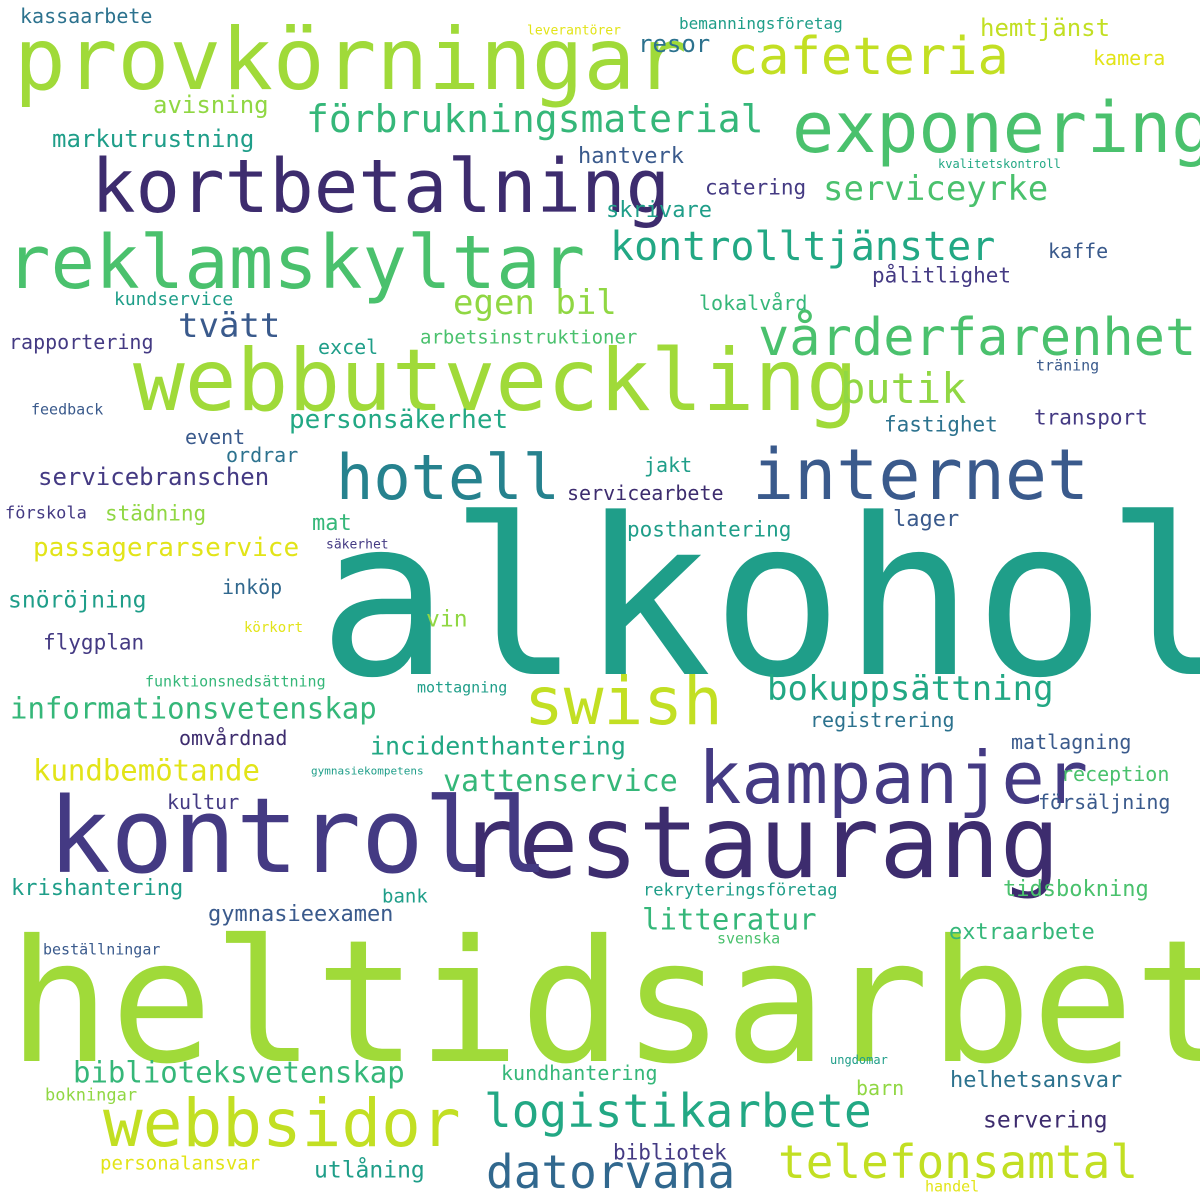 The height and width of the screenshot is (1200, 1200). What do you see at coordinates (215, 437) in the screenshot?
I see `word-event: event` at bounding box center [215, 437].